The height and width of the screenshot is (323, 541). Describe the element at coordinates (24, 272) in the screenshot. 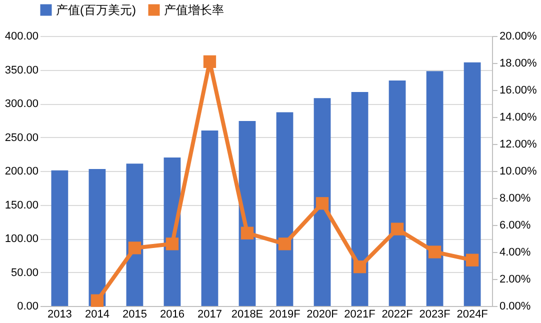

I see `y-tick-label: 50.00` at that location.